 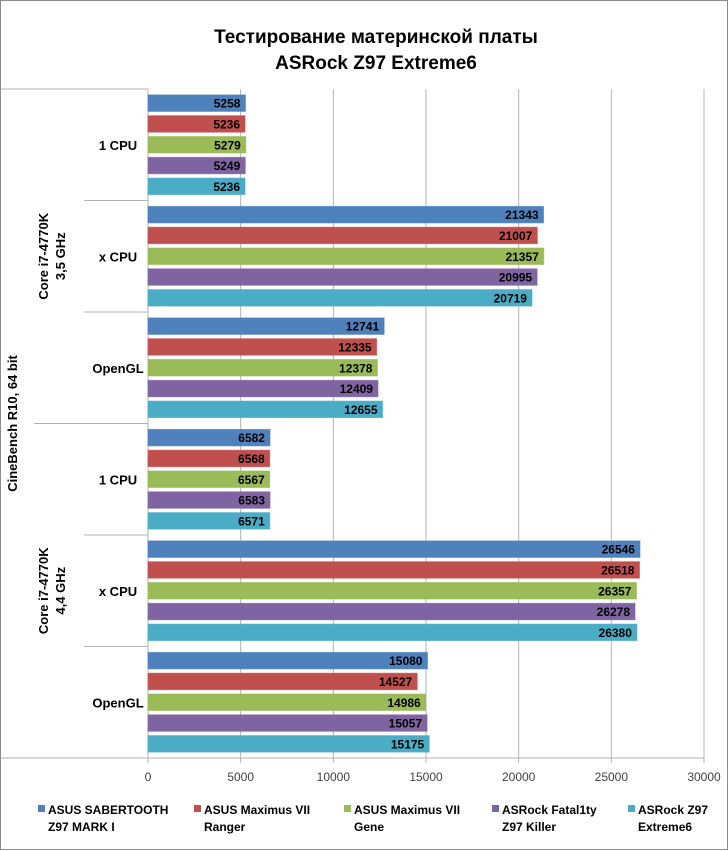 I want to click on data-label: 21343, so click(x=522, y=215).